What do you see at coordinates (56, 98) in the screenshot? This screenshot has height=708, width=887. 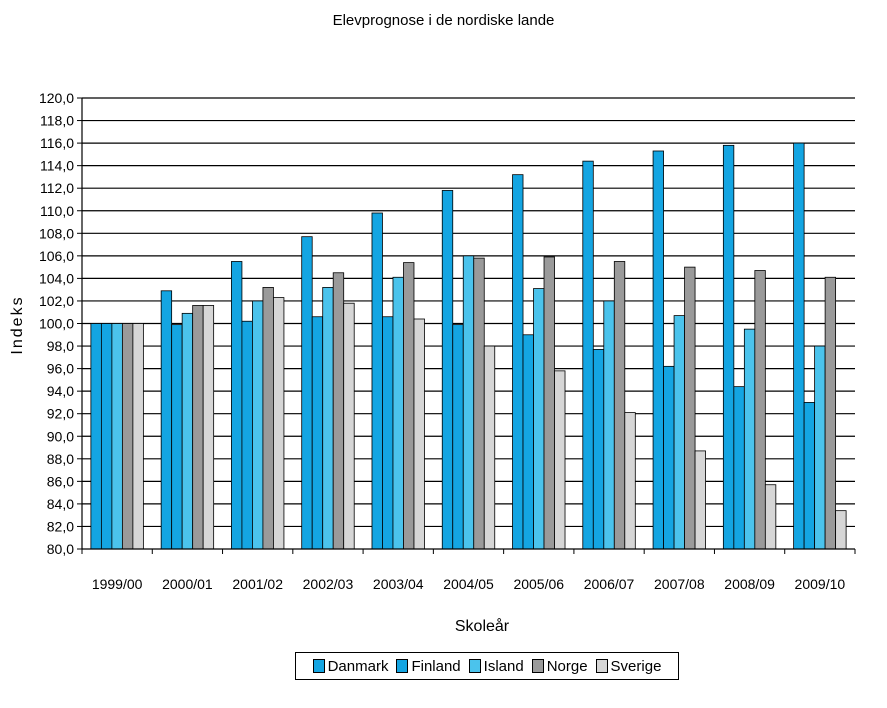 I see `y-tick-label: 120,0` at bounding box center [56, 98].